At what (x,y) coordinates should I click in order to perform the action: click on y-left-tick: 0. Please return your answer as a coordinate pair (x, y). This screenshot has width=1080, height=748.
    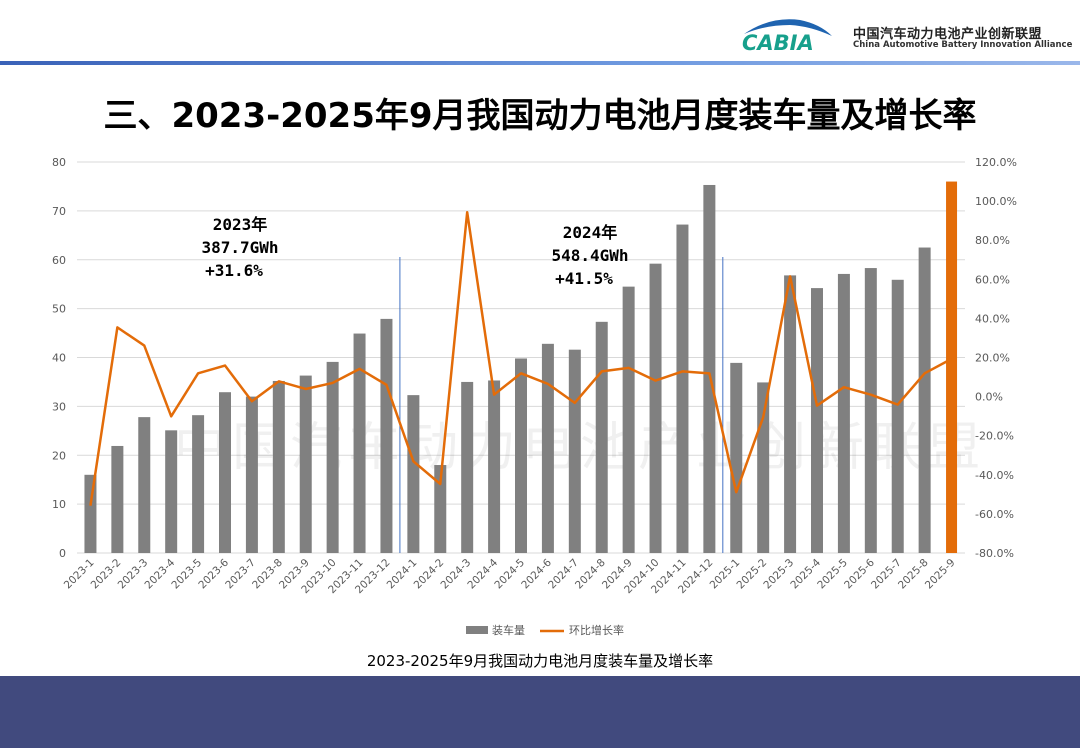
    Looking at the image, I should click on (62, 553).